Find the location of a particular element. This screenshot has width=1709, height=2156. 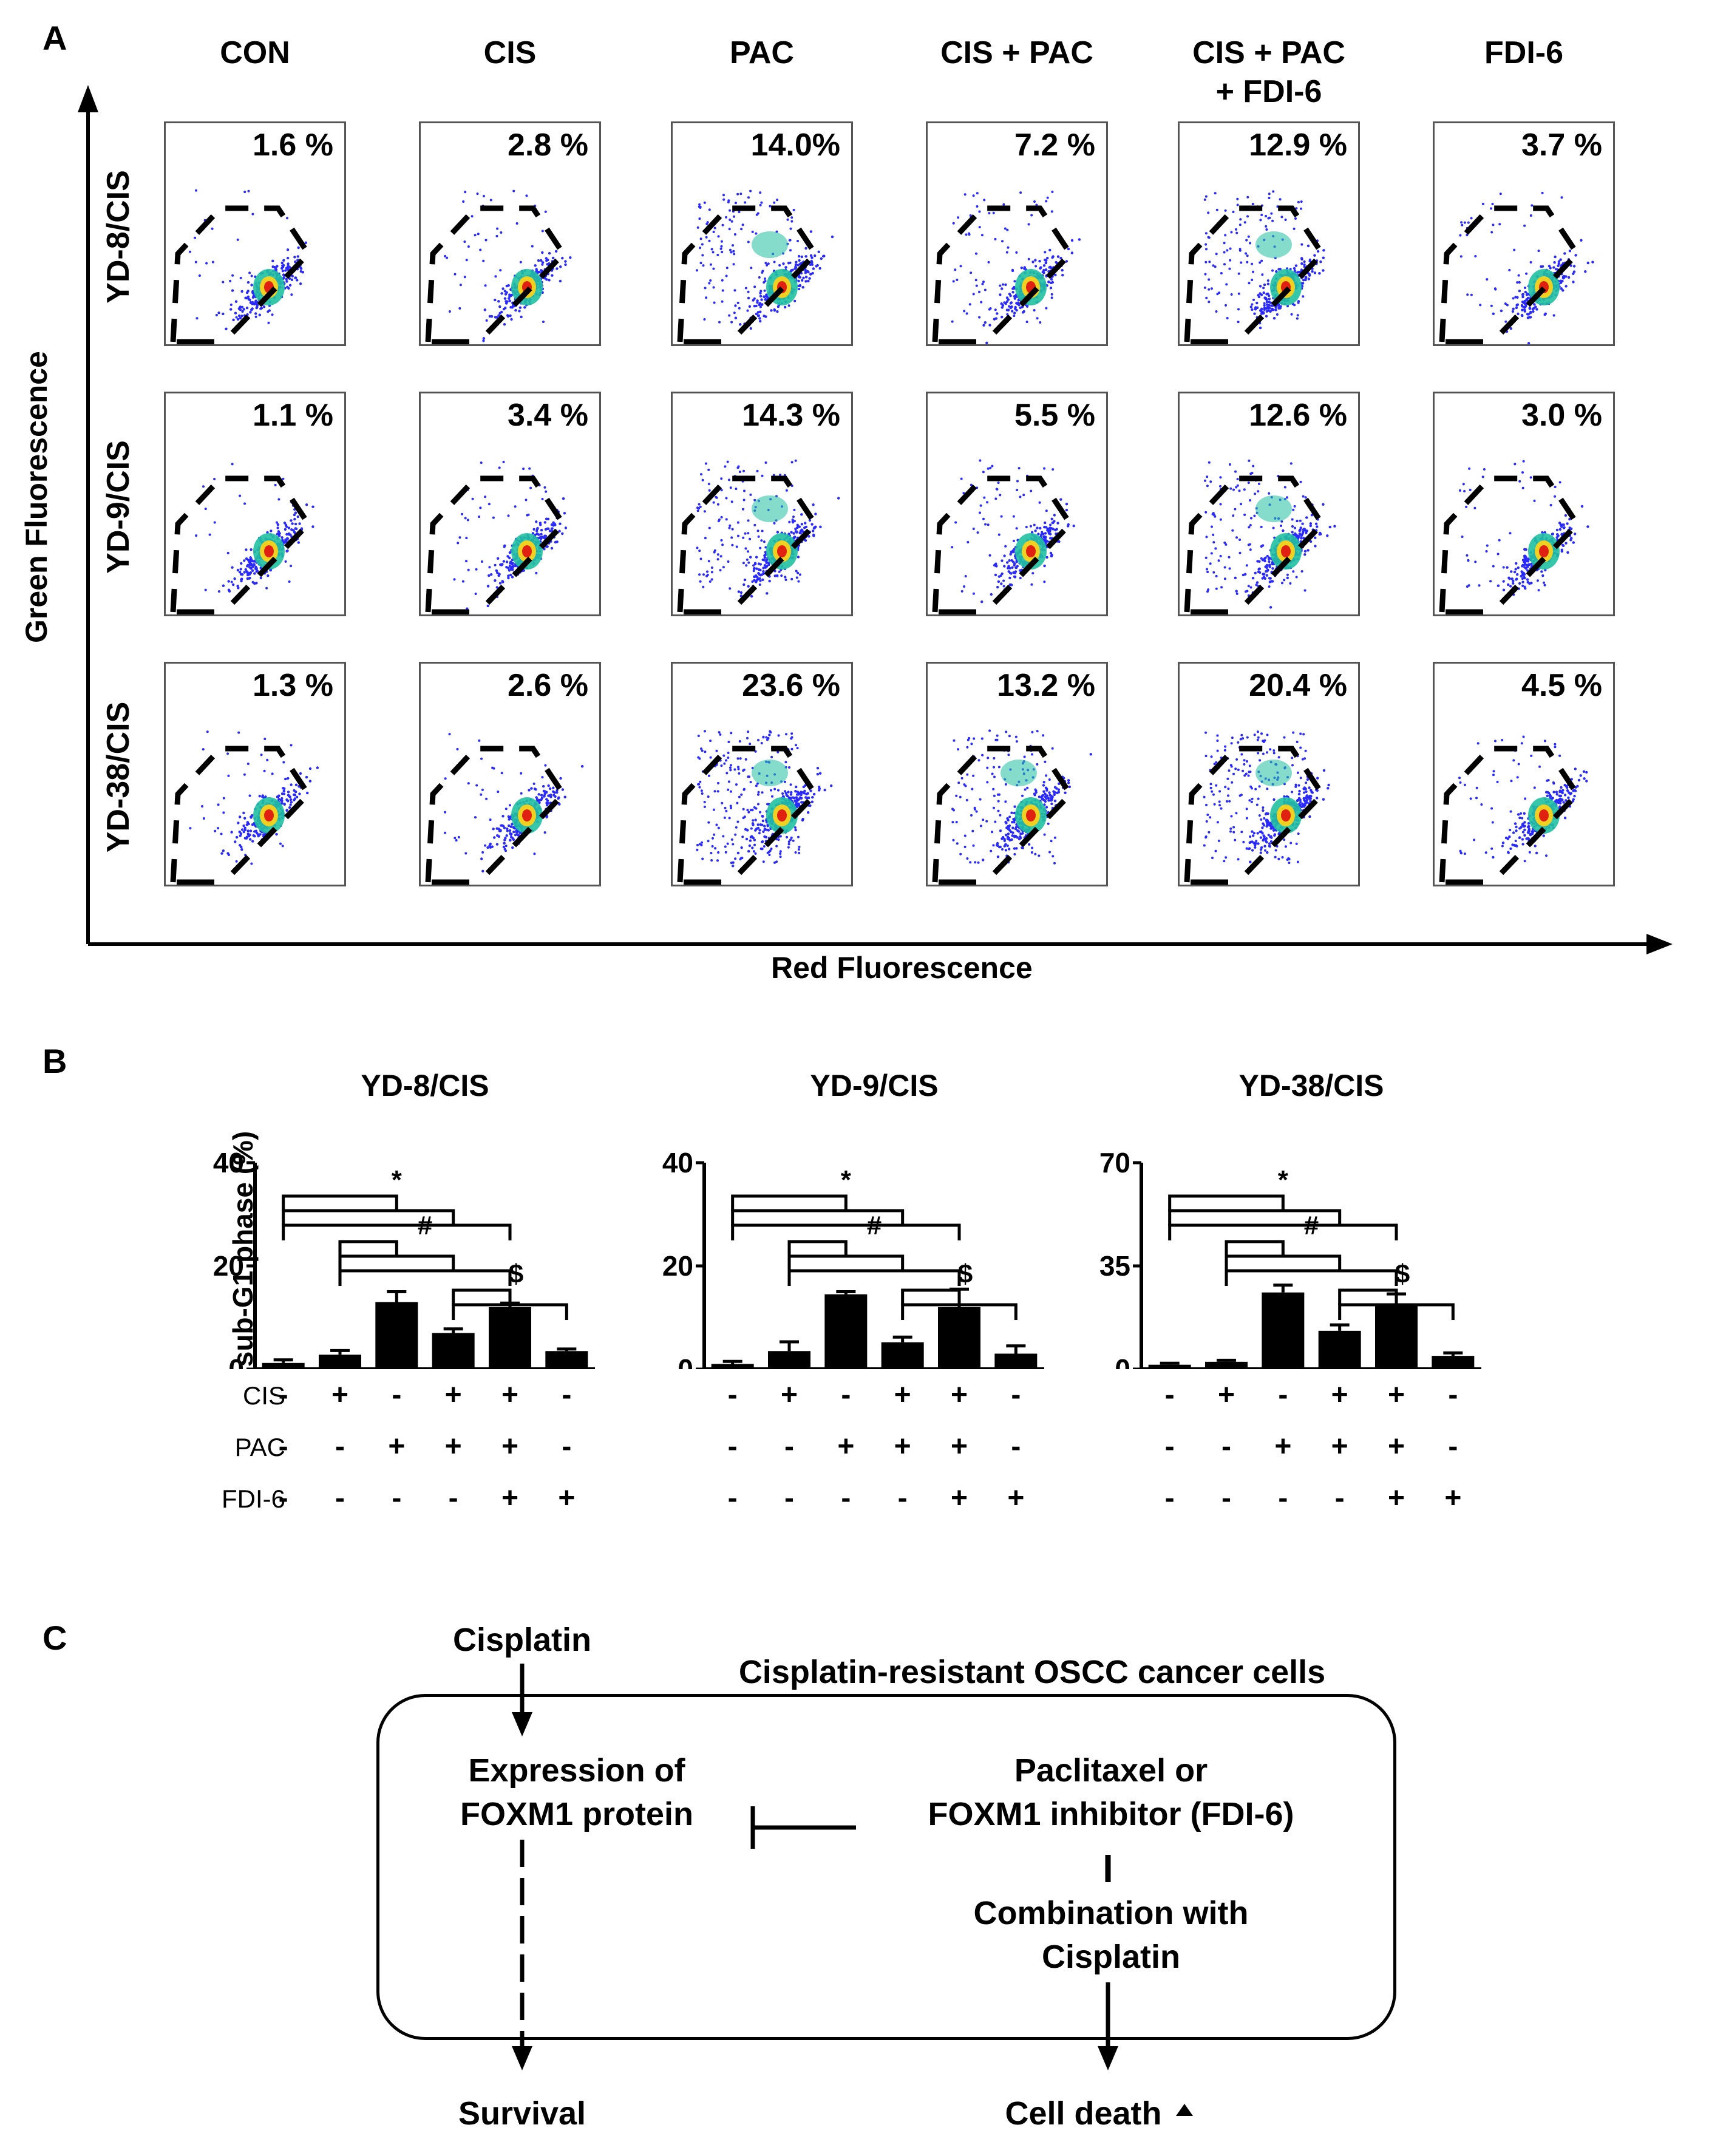

flow-cytometry-plot: 20.4 % is located at coordinates (1269, 774).